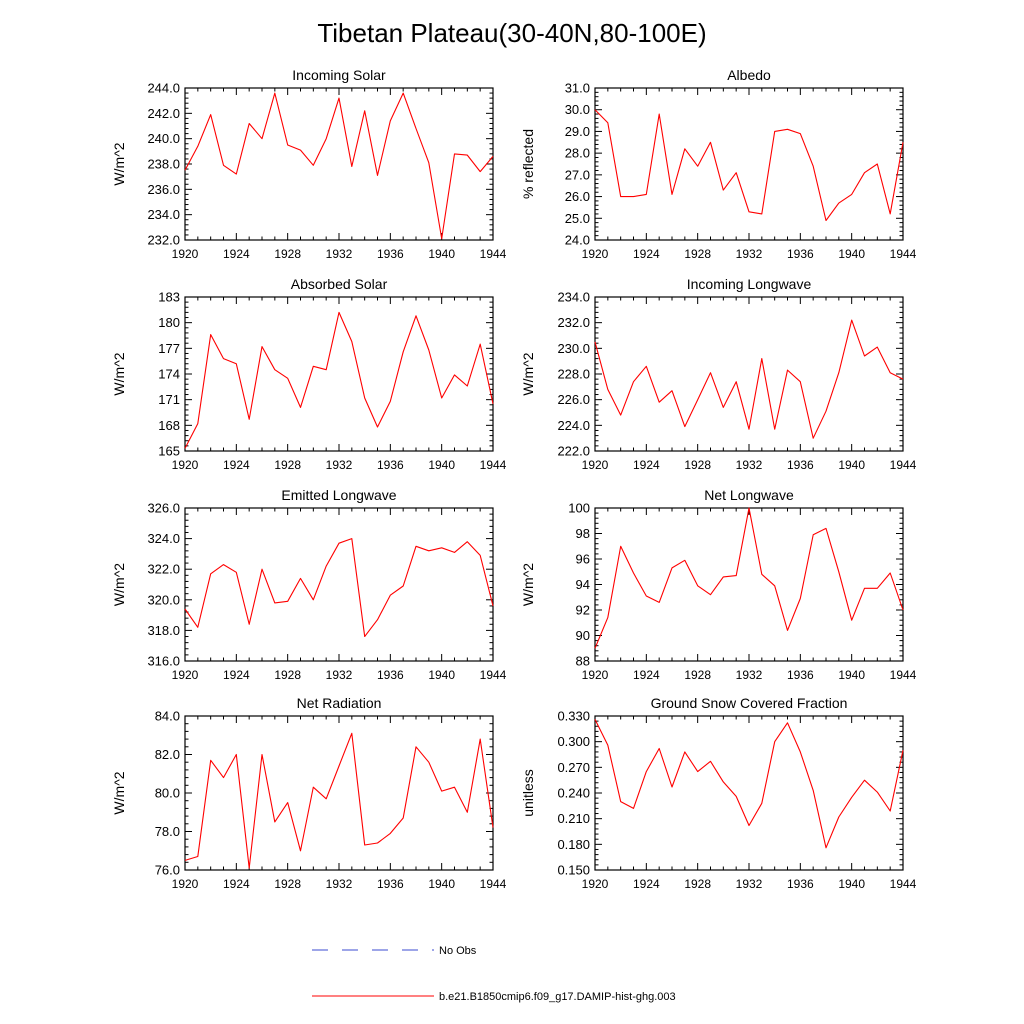 Image resolution: width=1024 pixels, height=1024 pixels. Describe the element at coordinates (573, 451) in the screenshot. I see `y-tick-label: 222.0` at that location.